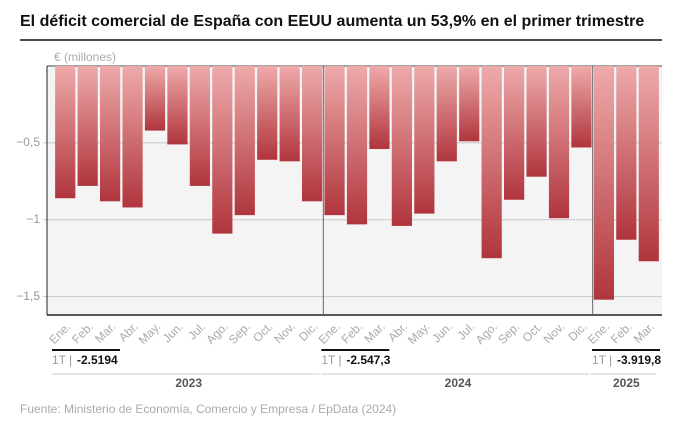 This screenshot has width=690, height=426. I want to click on y-tick-label: −0,5, so click(28, 142).